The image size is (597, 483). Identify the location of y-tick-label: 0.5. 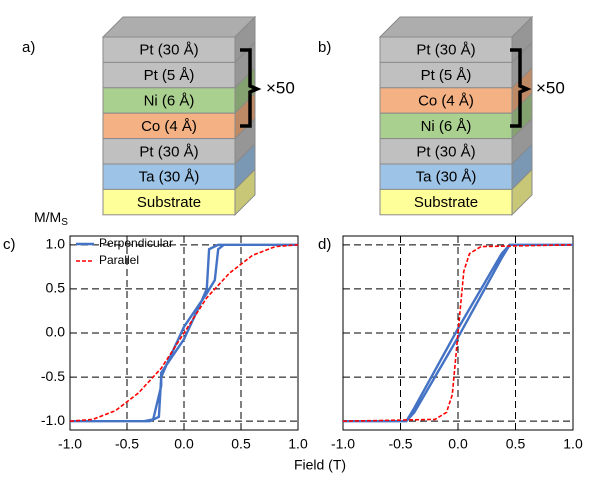
(56, 288).